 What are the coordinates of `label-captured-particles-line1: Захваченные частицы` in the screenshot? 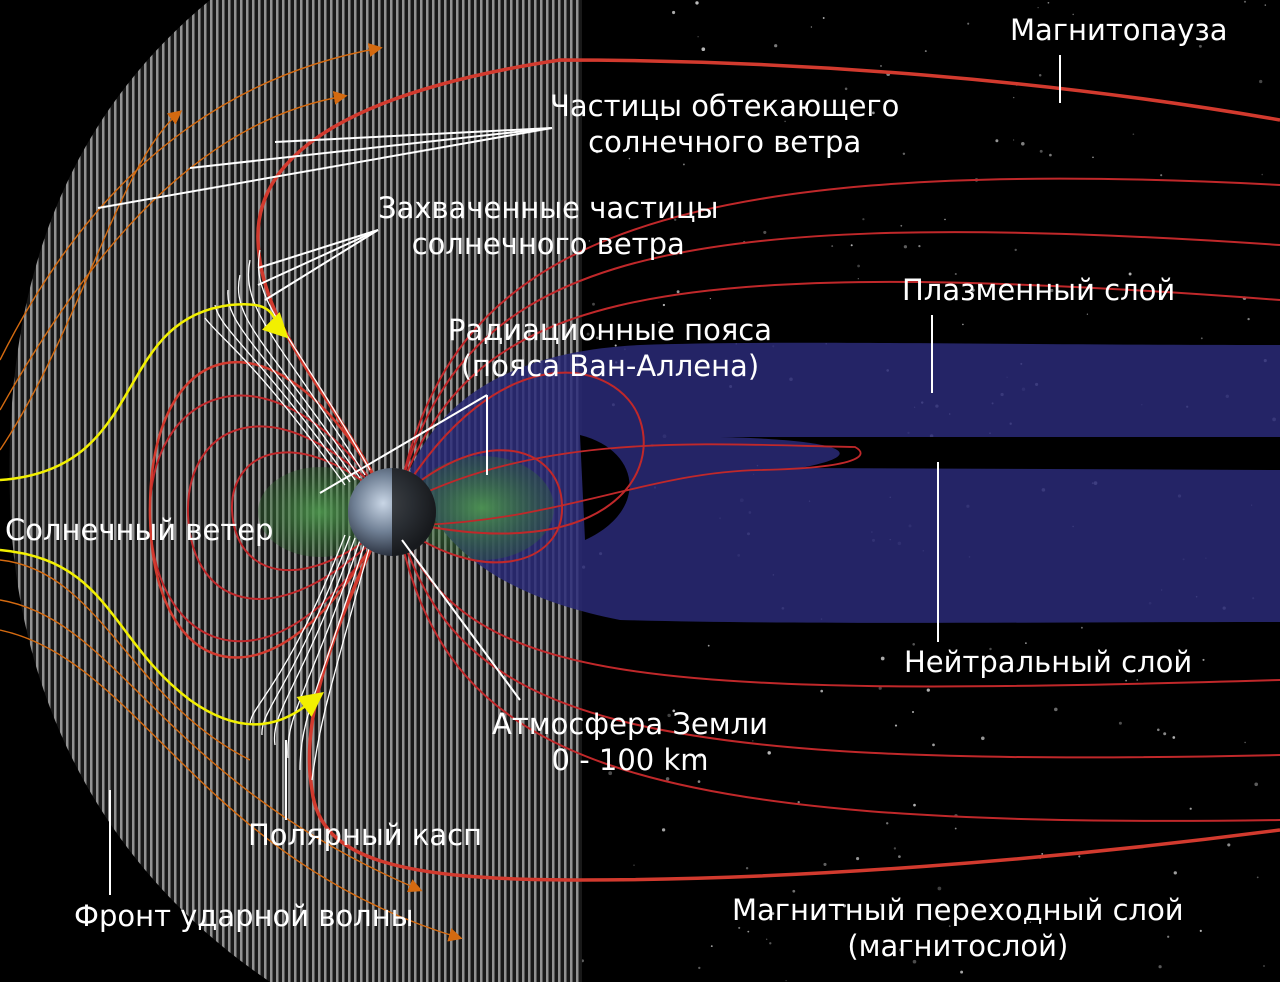 It's located at (548, 208).